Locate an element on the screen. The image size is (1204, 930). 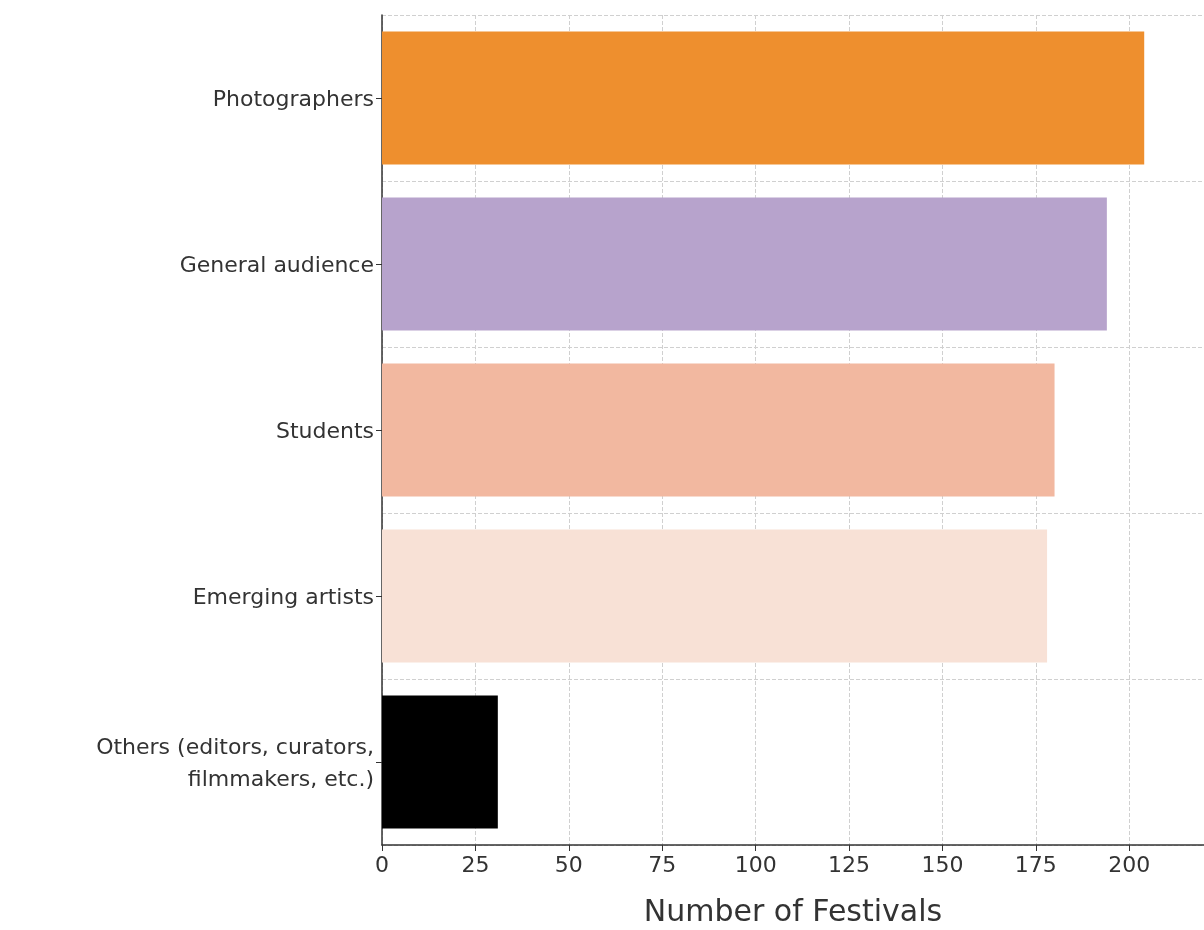
y-tick-label: Others (editors, curators, filmmakers, etc.) is located at coordinates (235, 762).